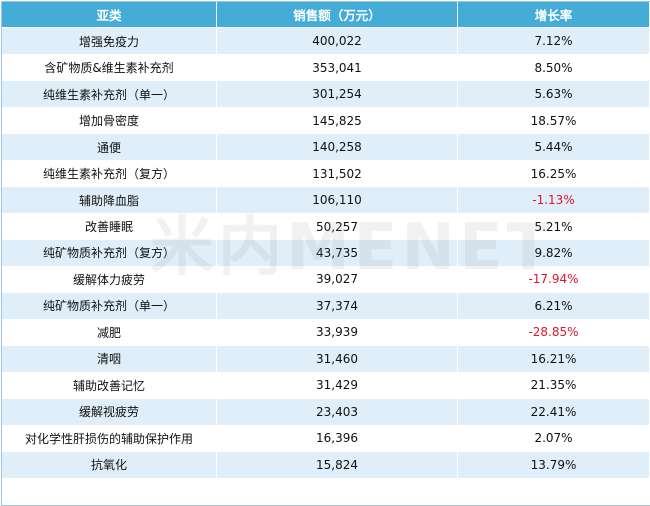 This screenshot has width=650, height=506. I want to click on row-growth: -28.85%, so click(554, 333).